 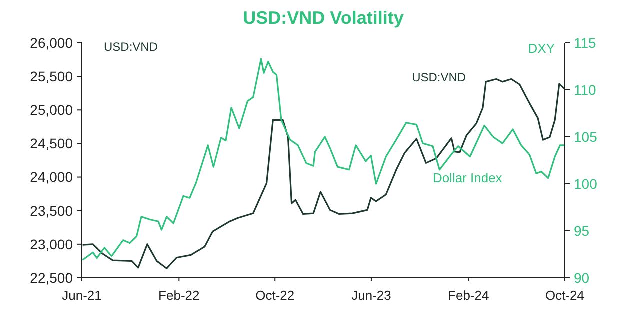 I want to click on y-tick-label: 24,500, so click(x=52, y=144).